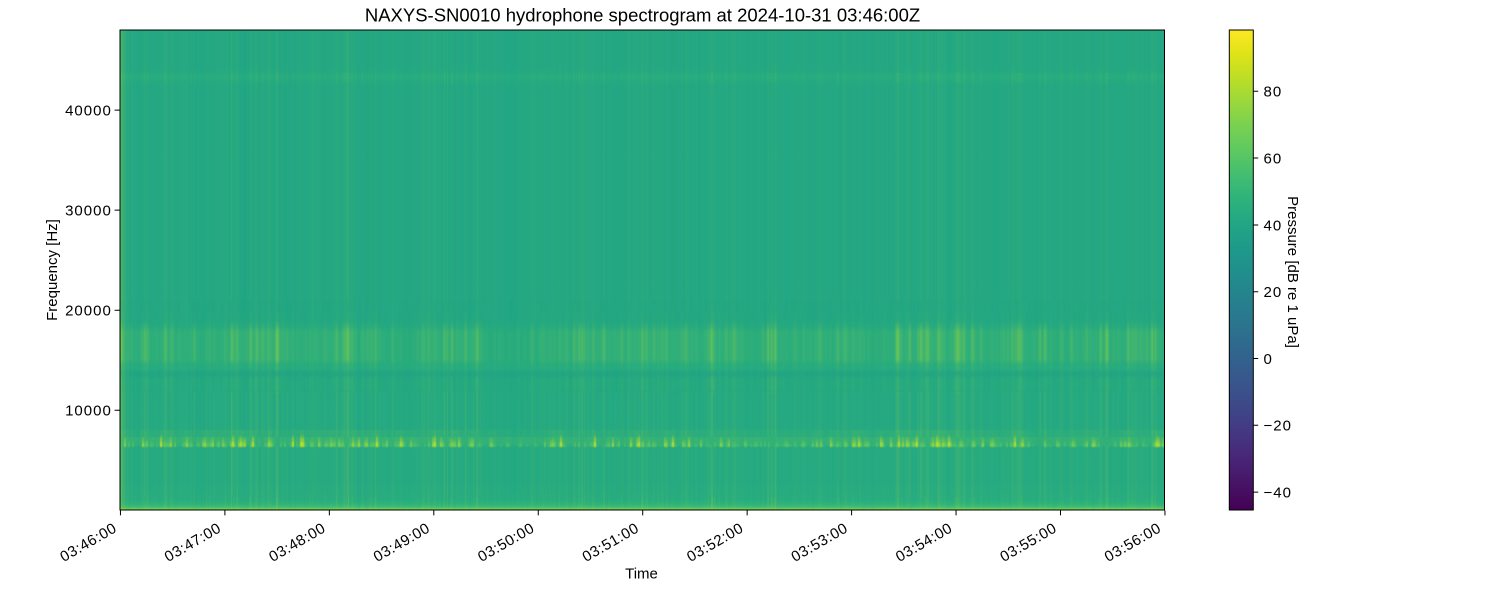 This screenshot has width=1500, height=600. Describe the element at coordinates (1273, 292) in the screenshot. I see `svg-text: 20` at that location.